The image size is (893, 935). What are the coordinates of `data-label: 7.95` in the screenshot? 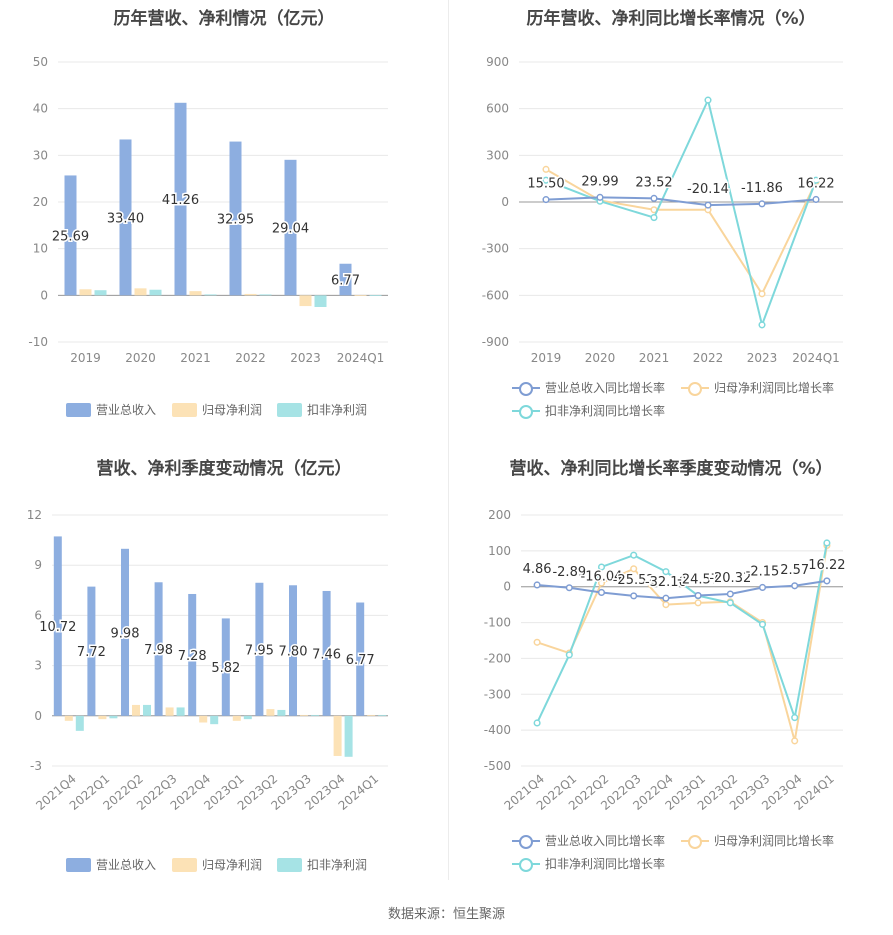 It's located at (259, 650).